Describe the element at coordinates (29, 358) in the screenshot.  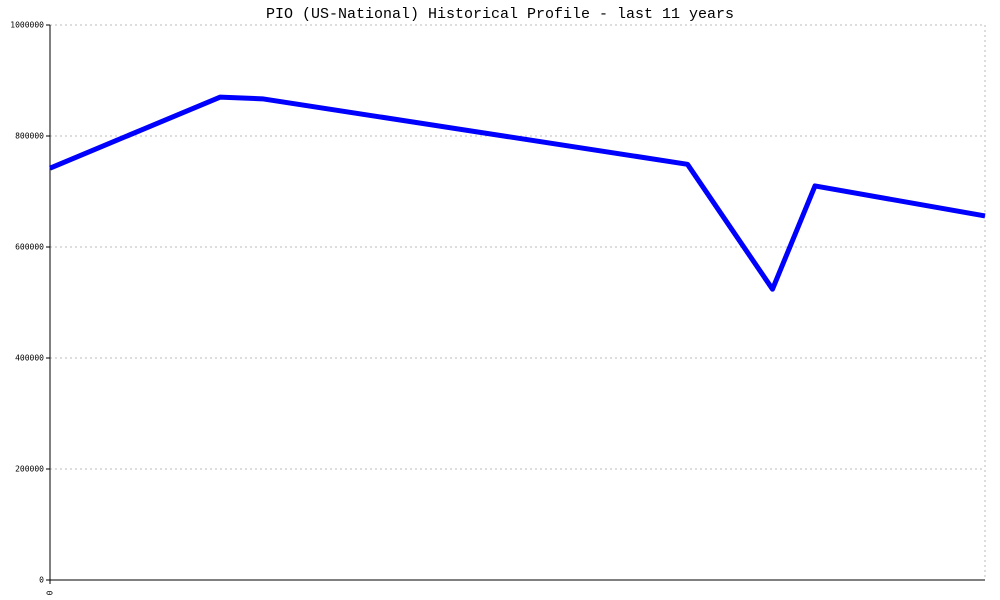
I see `y-tick-label: 400000` at that location.